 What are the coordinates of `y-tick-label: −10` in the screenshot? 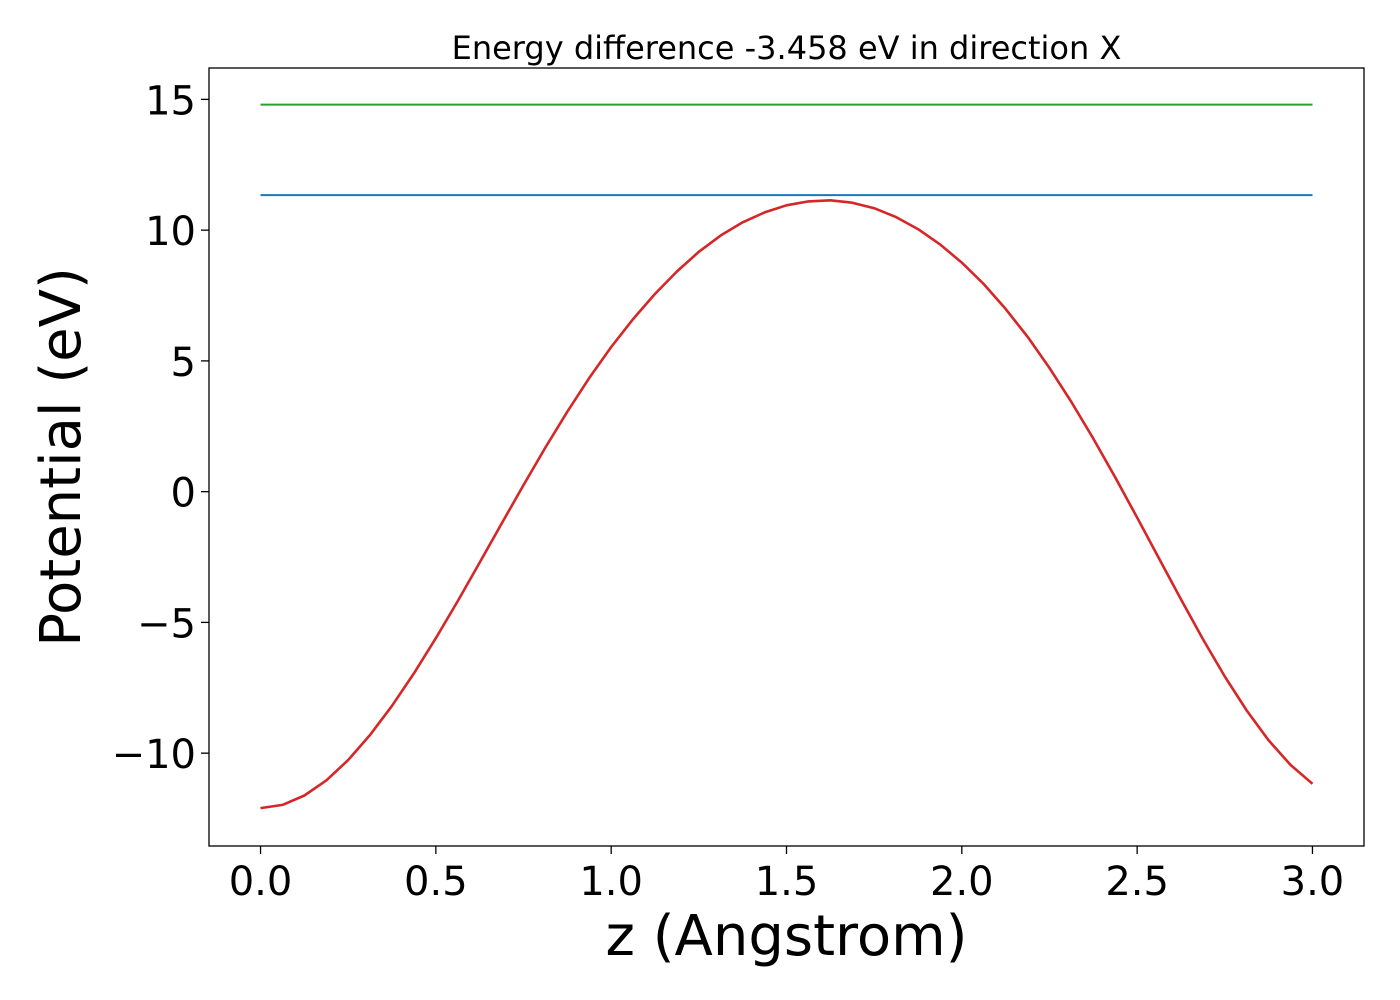 It's located at (154, 755).